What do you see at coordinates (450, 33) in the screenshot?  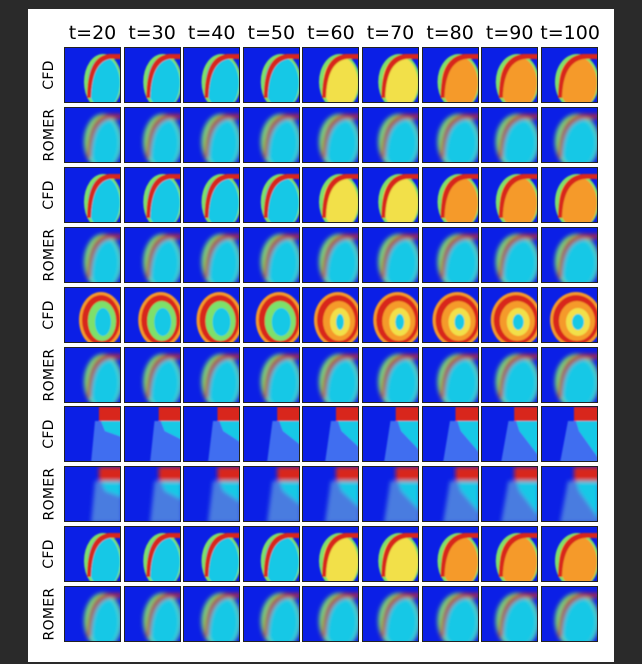 I see `column-label: t=80` at bounding box center [450, 33].